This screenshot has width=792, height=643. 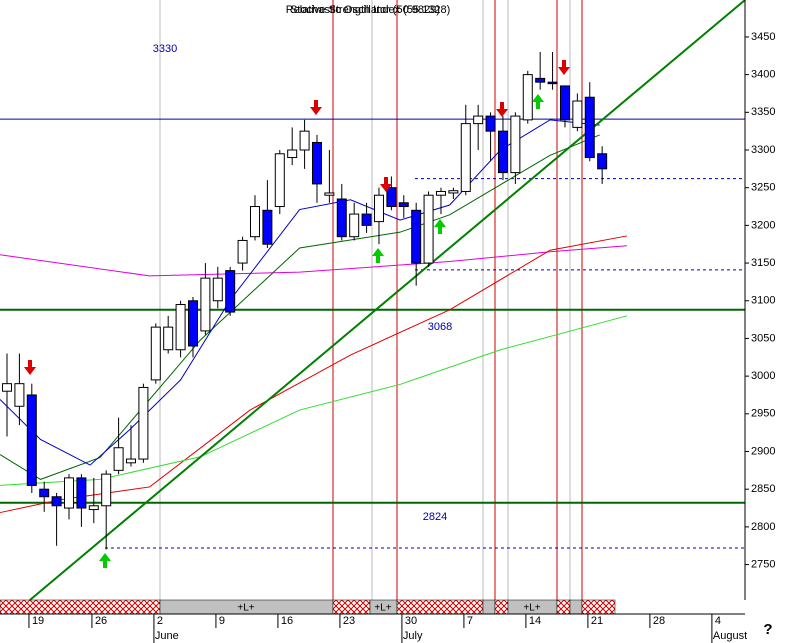 I want to click on chart-title: Relative Strength Index (55.1328), so click(x=368, y=10).